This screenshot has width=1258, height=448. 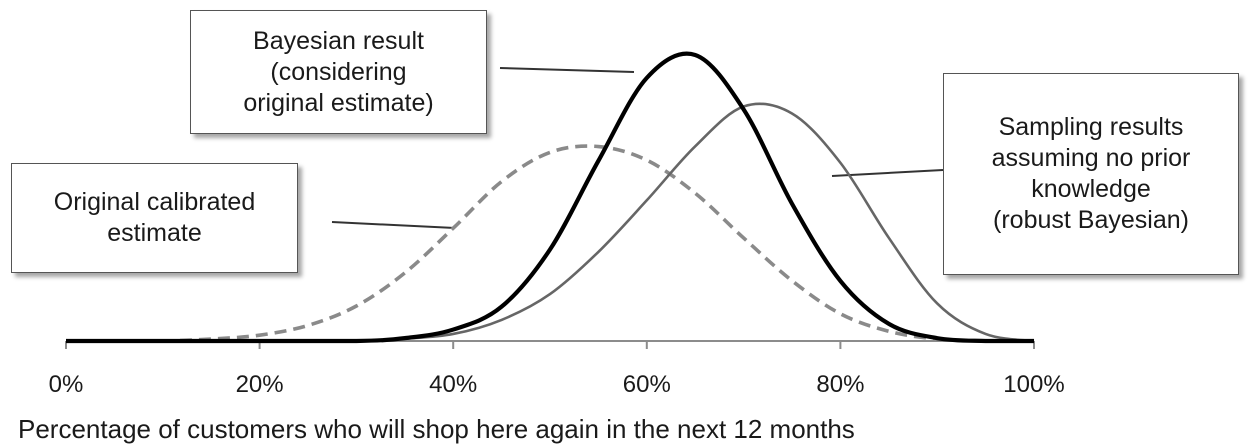 I want to click on callout-line: Original calibrated, so click(x=154, y=202).